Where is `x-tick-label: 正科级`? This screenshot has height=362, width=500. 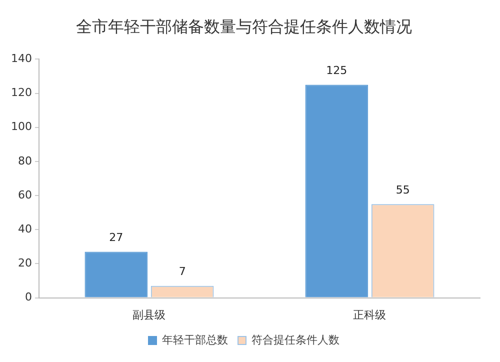 x-tick-label: 正科级 is located at coordinates (369, 315).